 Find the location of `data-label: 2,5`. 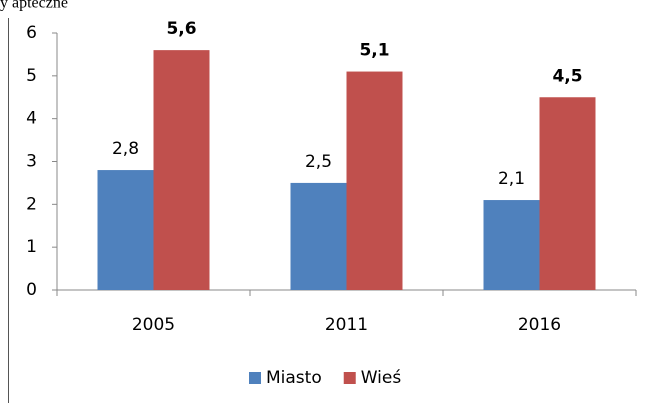

data-label: 2,5 is located at coordinates (318, 162).